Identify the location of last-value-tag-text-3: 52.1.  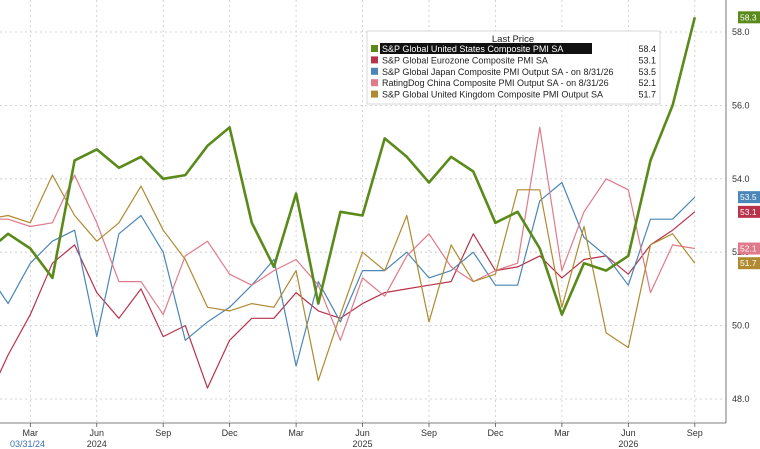
(748, 249).